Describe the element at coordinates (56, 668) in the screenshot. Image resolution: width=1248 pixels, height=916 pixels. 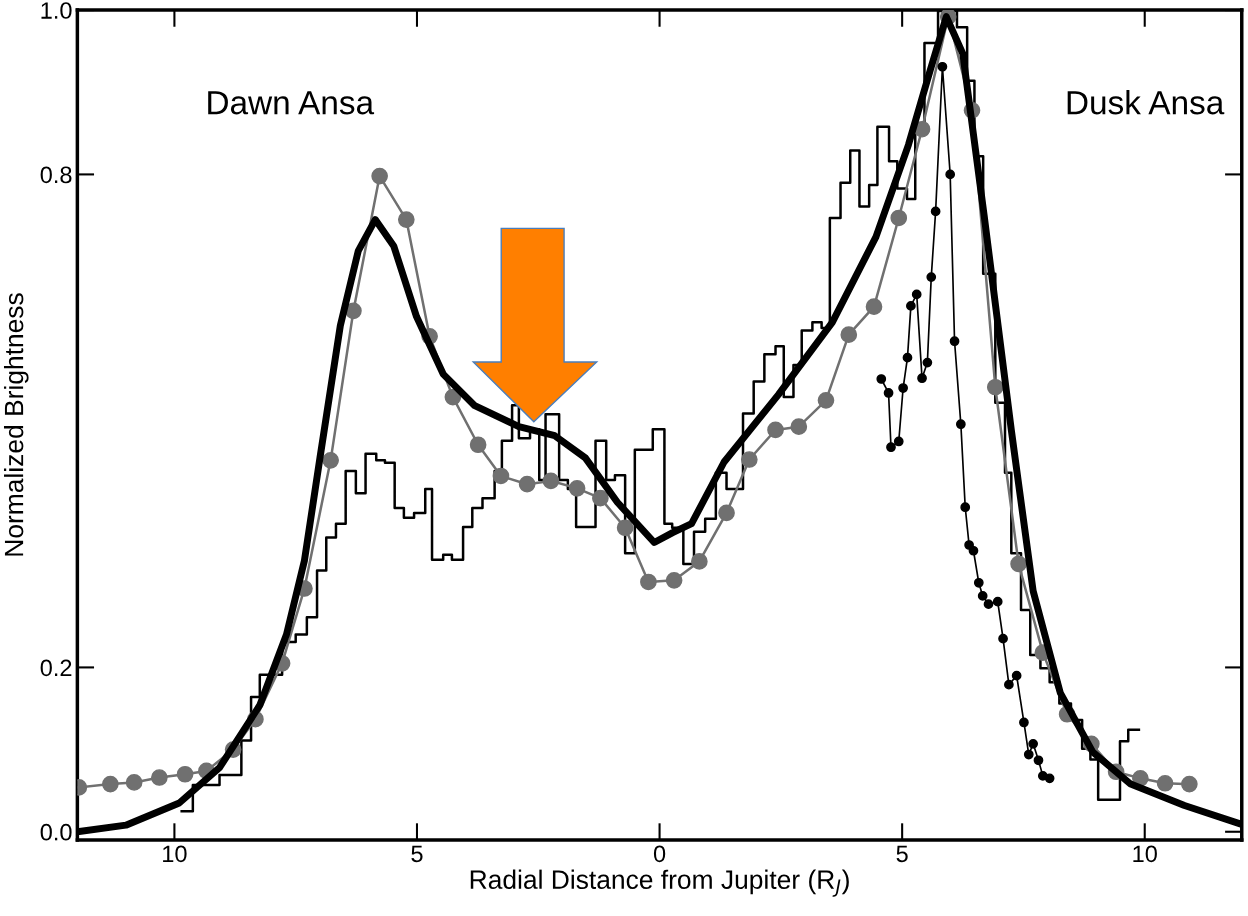
I see `y-tick-label: 0.2` at that location.